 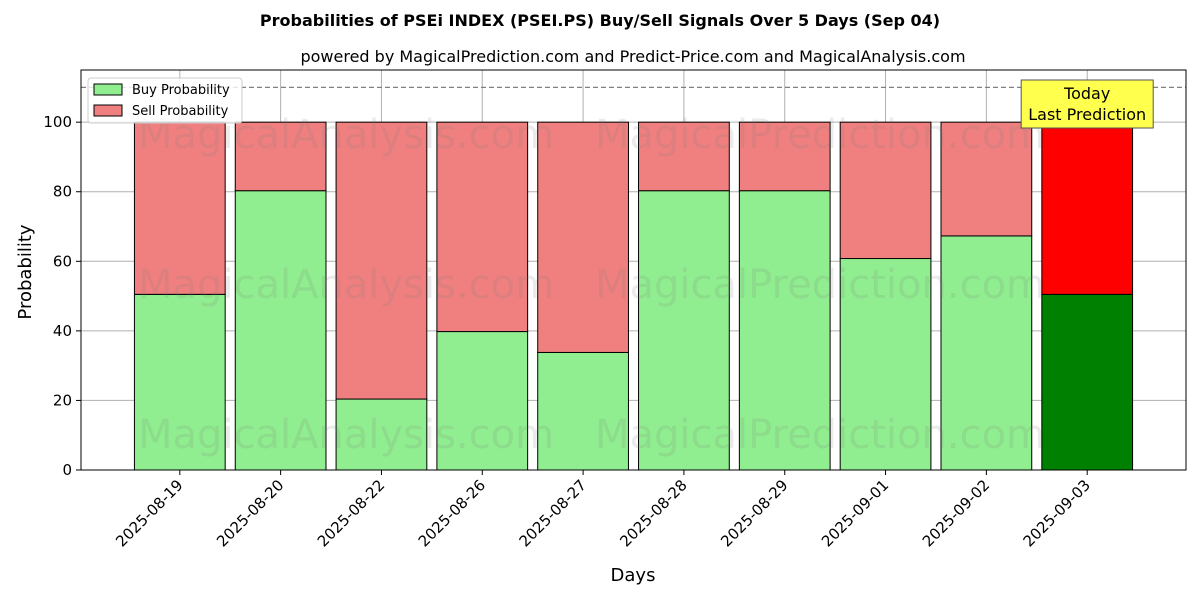 What do you see at coordinates (956, 513) in the screenshot?
I see `x-tick-label: 2025-09-02` at bounding box center [956, 513].